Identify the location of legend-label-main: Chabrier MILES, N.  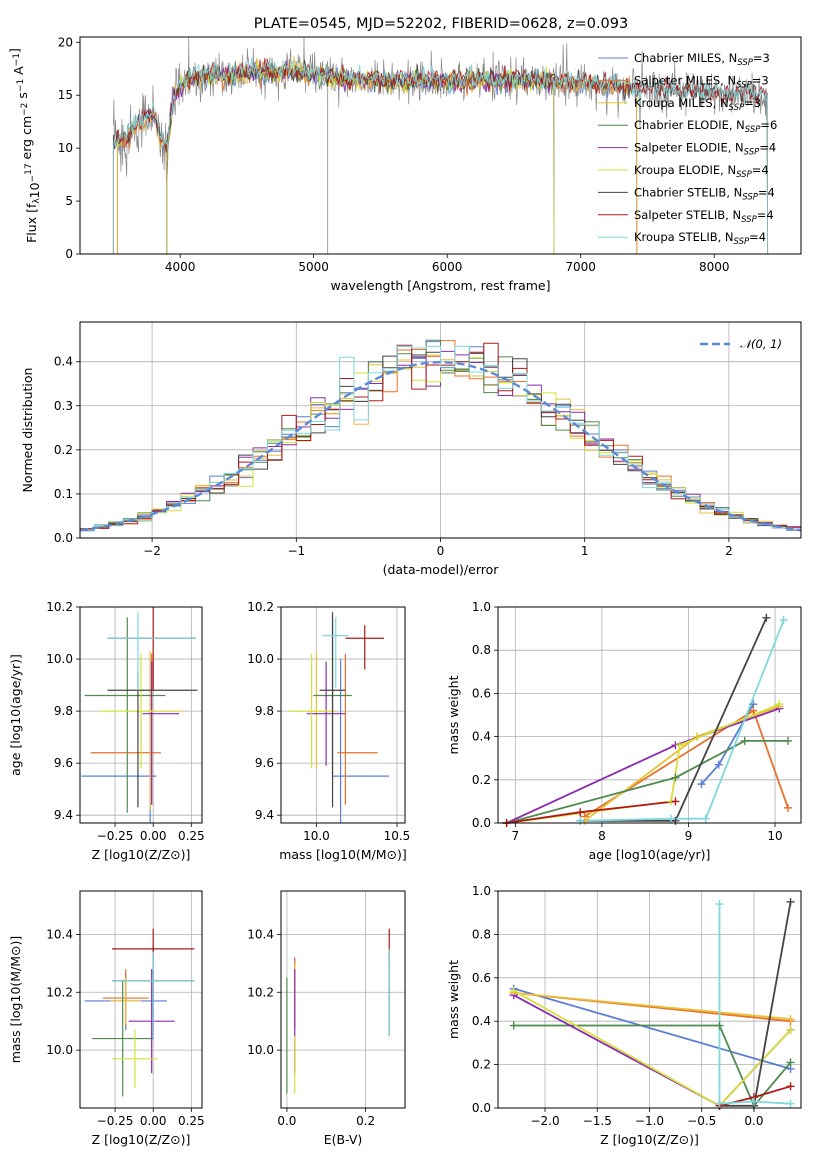
(685, 58).